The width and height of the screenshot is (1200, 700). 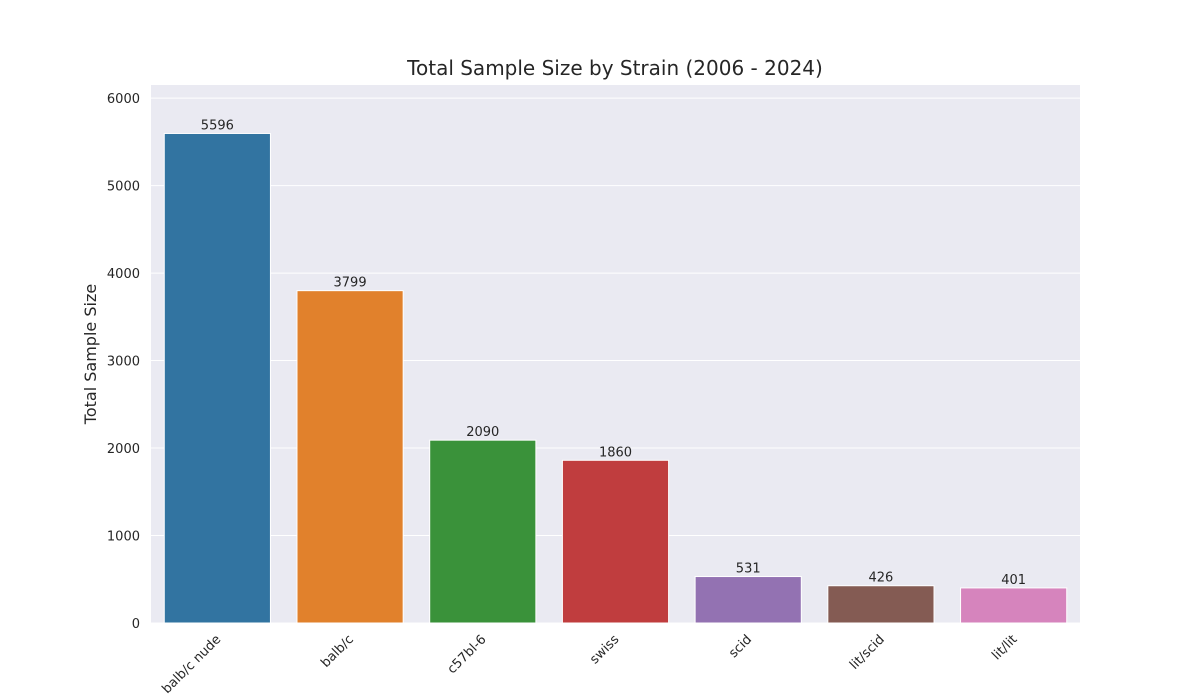 I want to click on x-tick-label: balb/c, so click(x=337, y=651).